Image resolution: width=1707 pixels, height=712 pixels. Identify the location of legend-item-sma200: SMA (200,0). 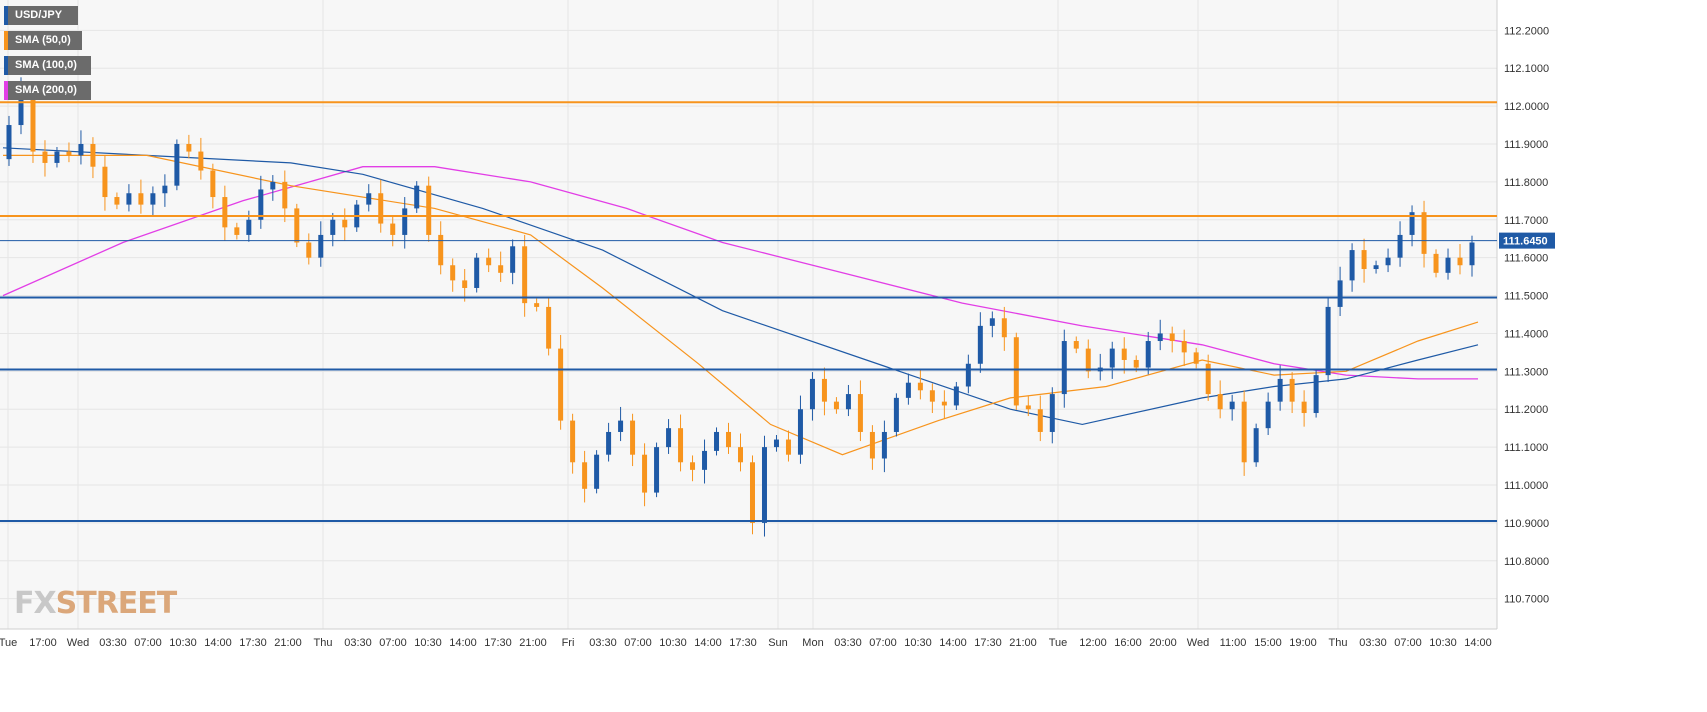
(47, 90).